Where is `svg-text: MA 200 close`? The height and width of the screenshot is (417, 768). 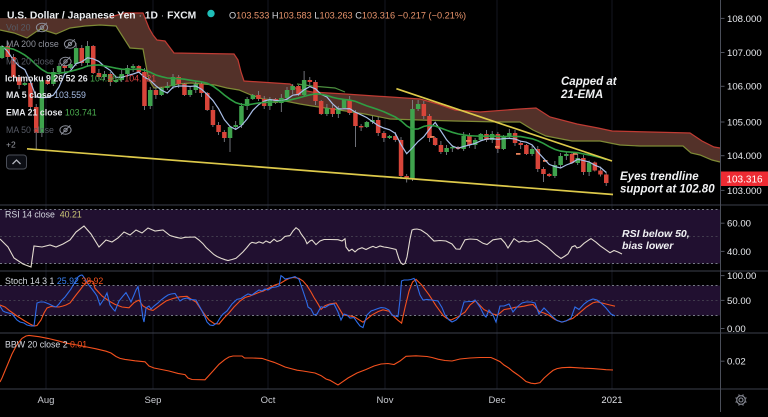 svg-text: MA 200 close is located at coordinates (32, 44).